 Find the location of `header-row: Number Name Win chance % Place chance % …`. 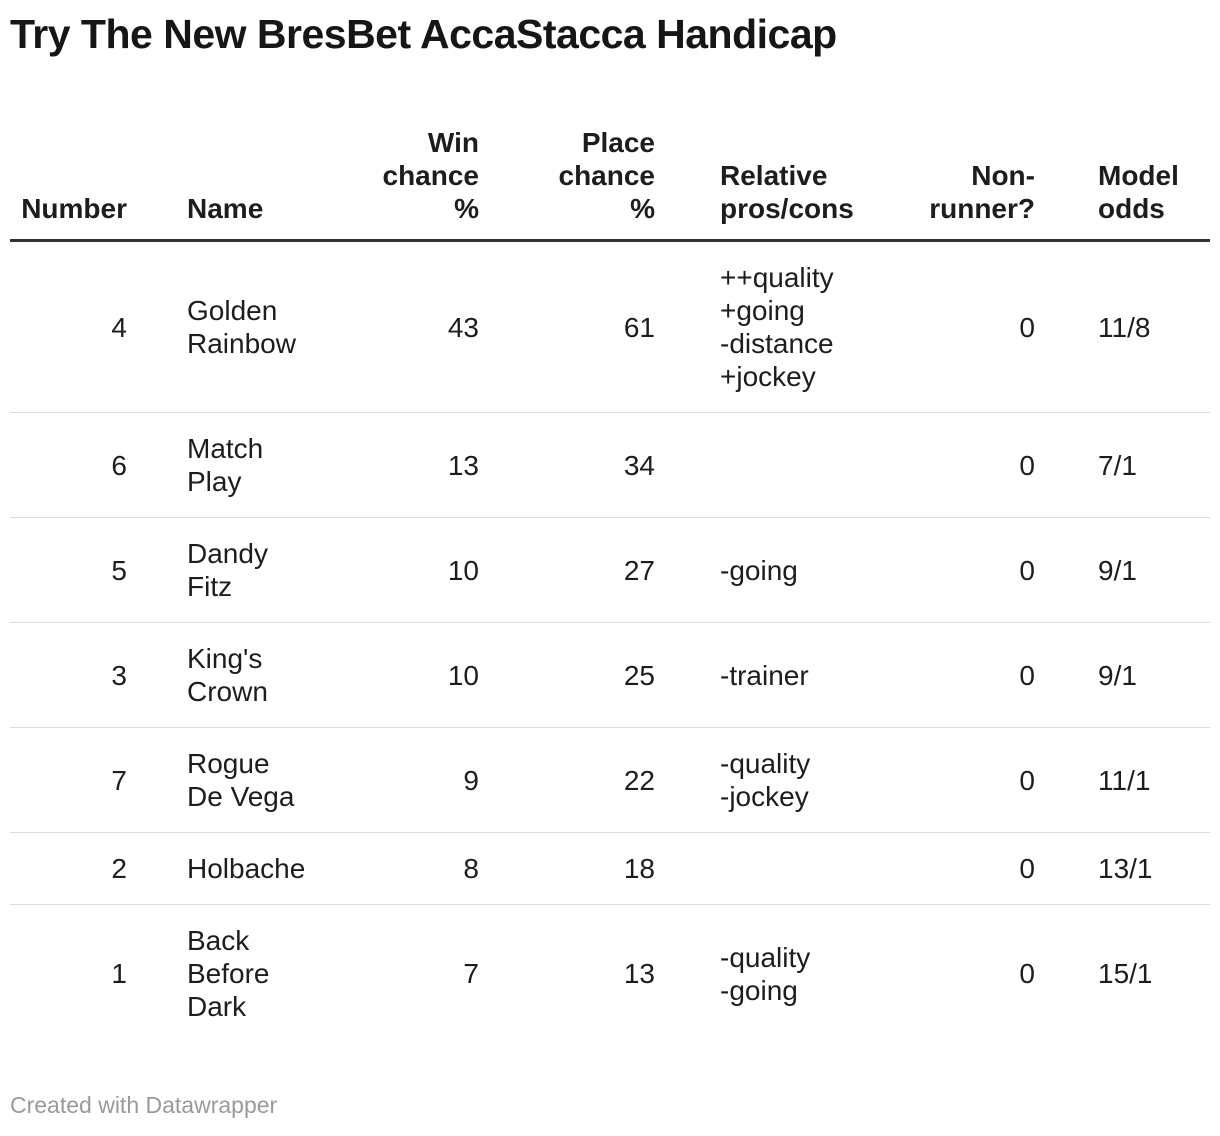

header-row: Number Name Win chance % Place chance % … is located at coordinates (610, 177).